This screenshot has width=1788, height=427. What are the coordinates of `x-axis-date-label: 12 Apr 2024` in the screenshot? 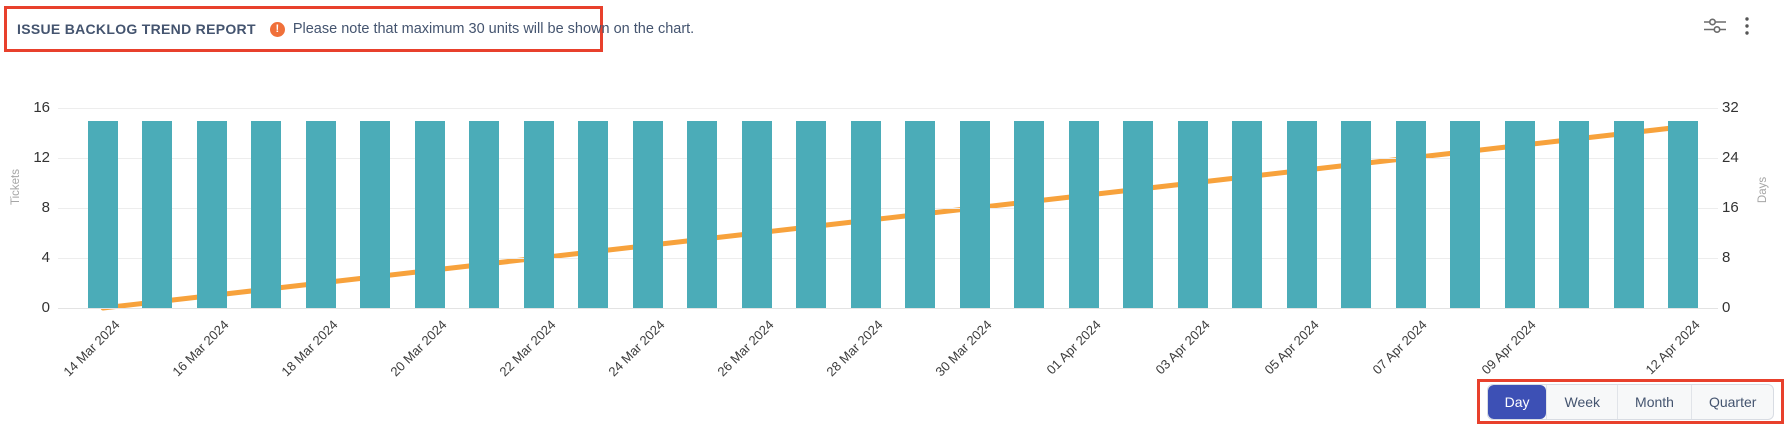 It's located at (1672, 347).